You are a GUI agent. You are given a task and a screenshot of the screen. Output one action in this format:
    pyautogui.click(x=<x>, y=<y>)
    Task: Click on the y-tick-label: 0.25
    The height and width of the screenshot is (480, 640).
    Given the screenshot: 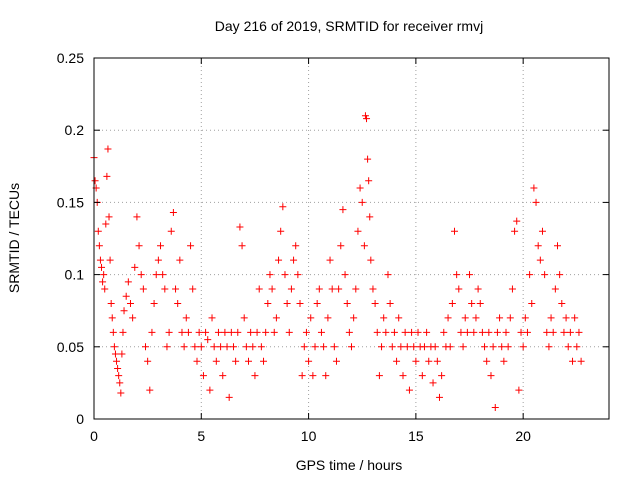 What is the action you would take?
    pyautogui.click(x=70, y=58)
    